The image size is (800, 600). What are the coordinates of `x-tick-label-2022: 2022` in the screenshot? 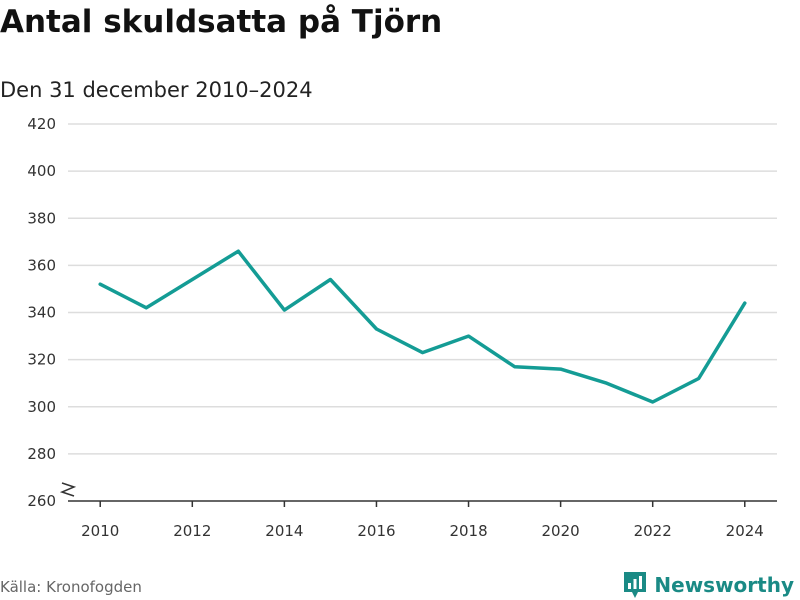 It's located at (653, 531).